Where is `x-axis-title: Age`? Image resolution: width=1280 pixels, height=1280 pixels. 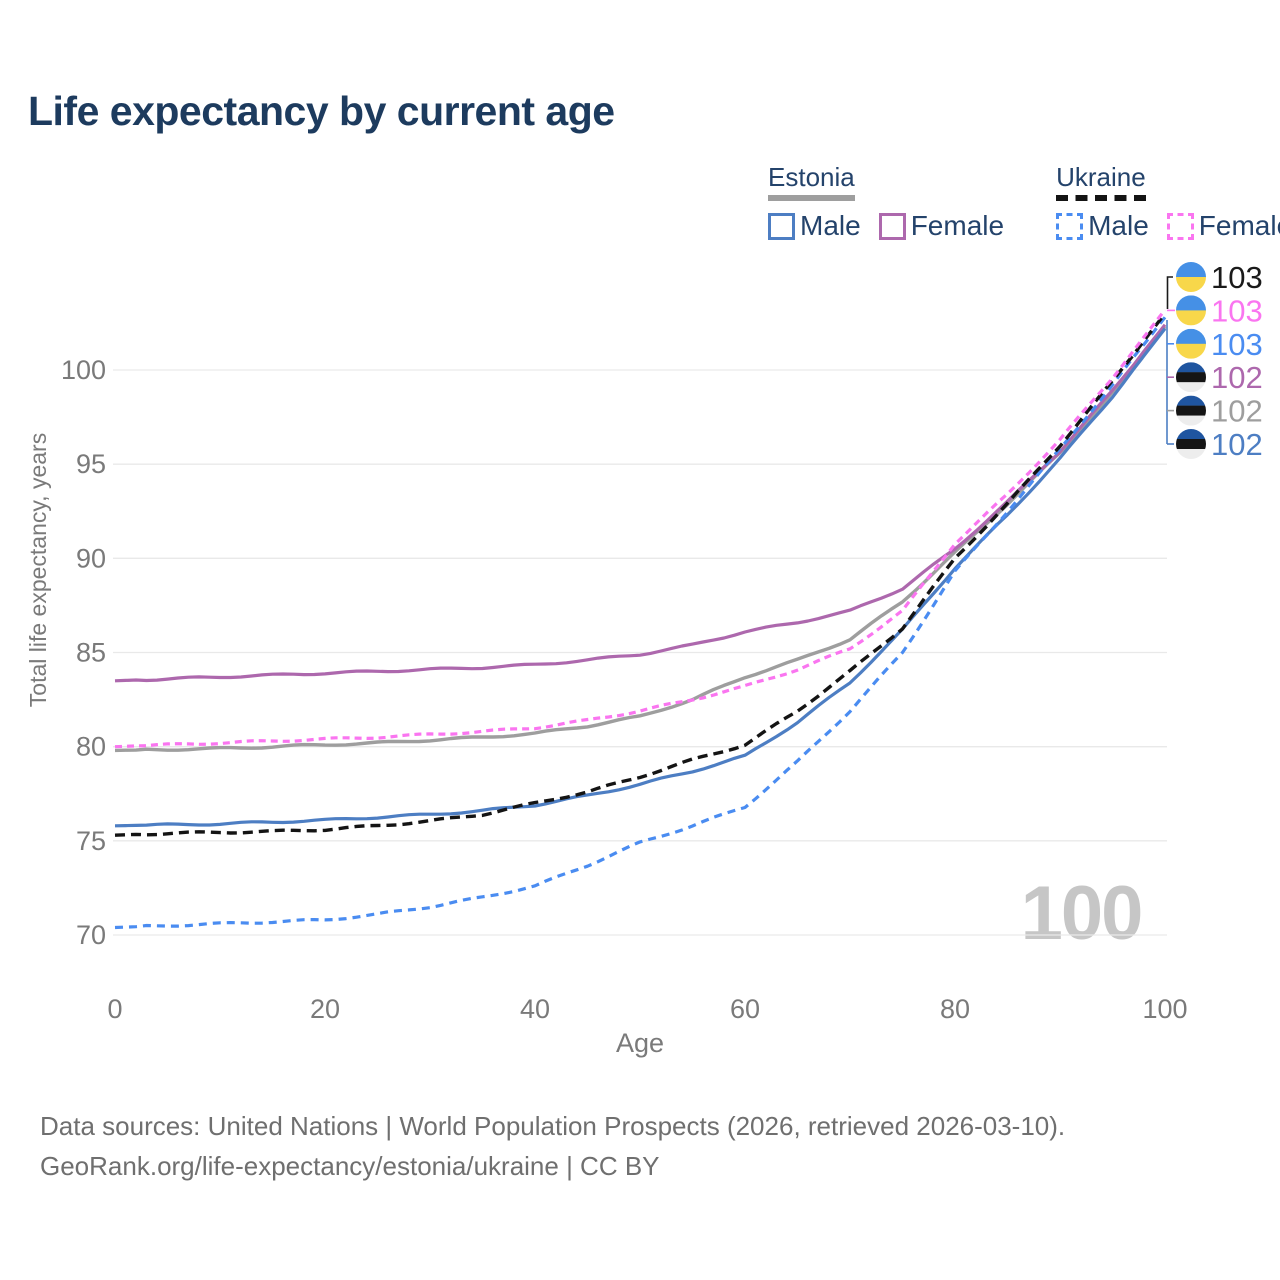
x-axis-title: Age is located at coordinates (640, 1043).